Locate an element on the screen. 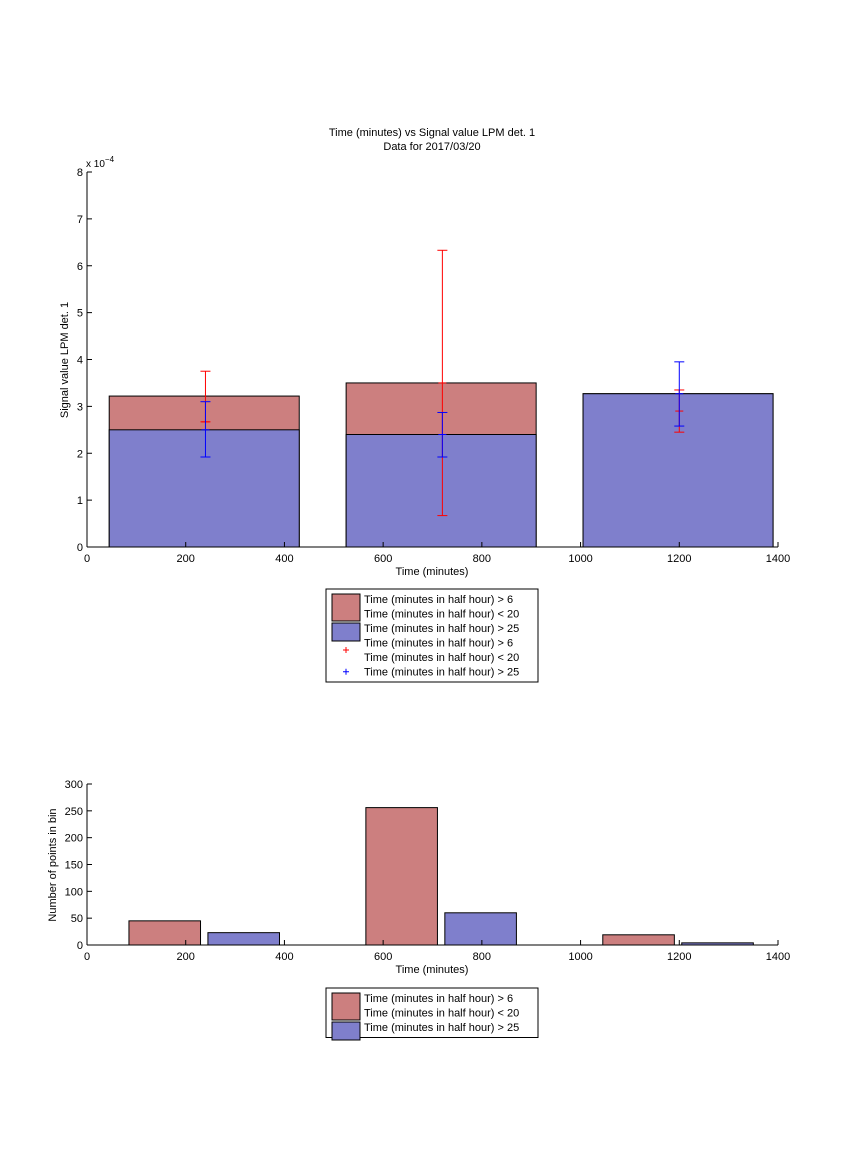  y-tick-label: 6 is located at coordinates (80, 267).